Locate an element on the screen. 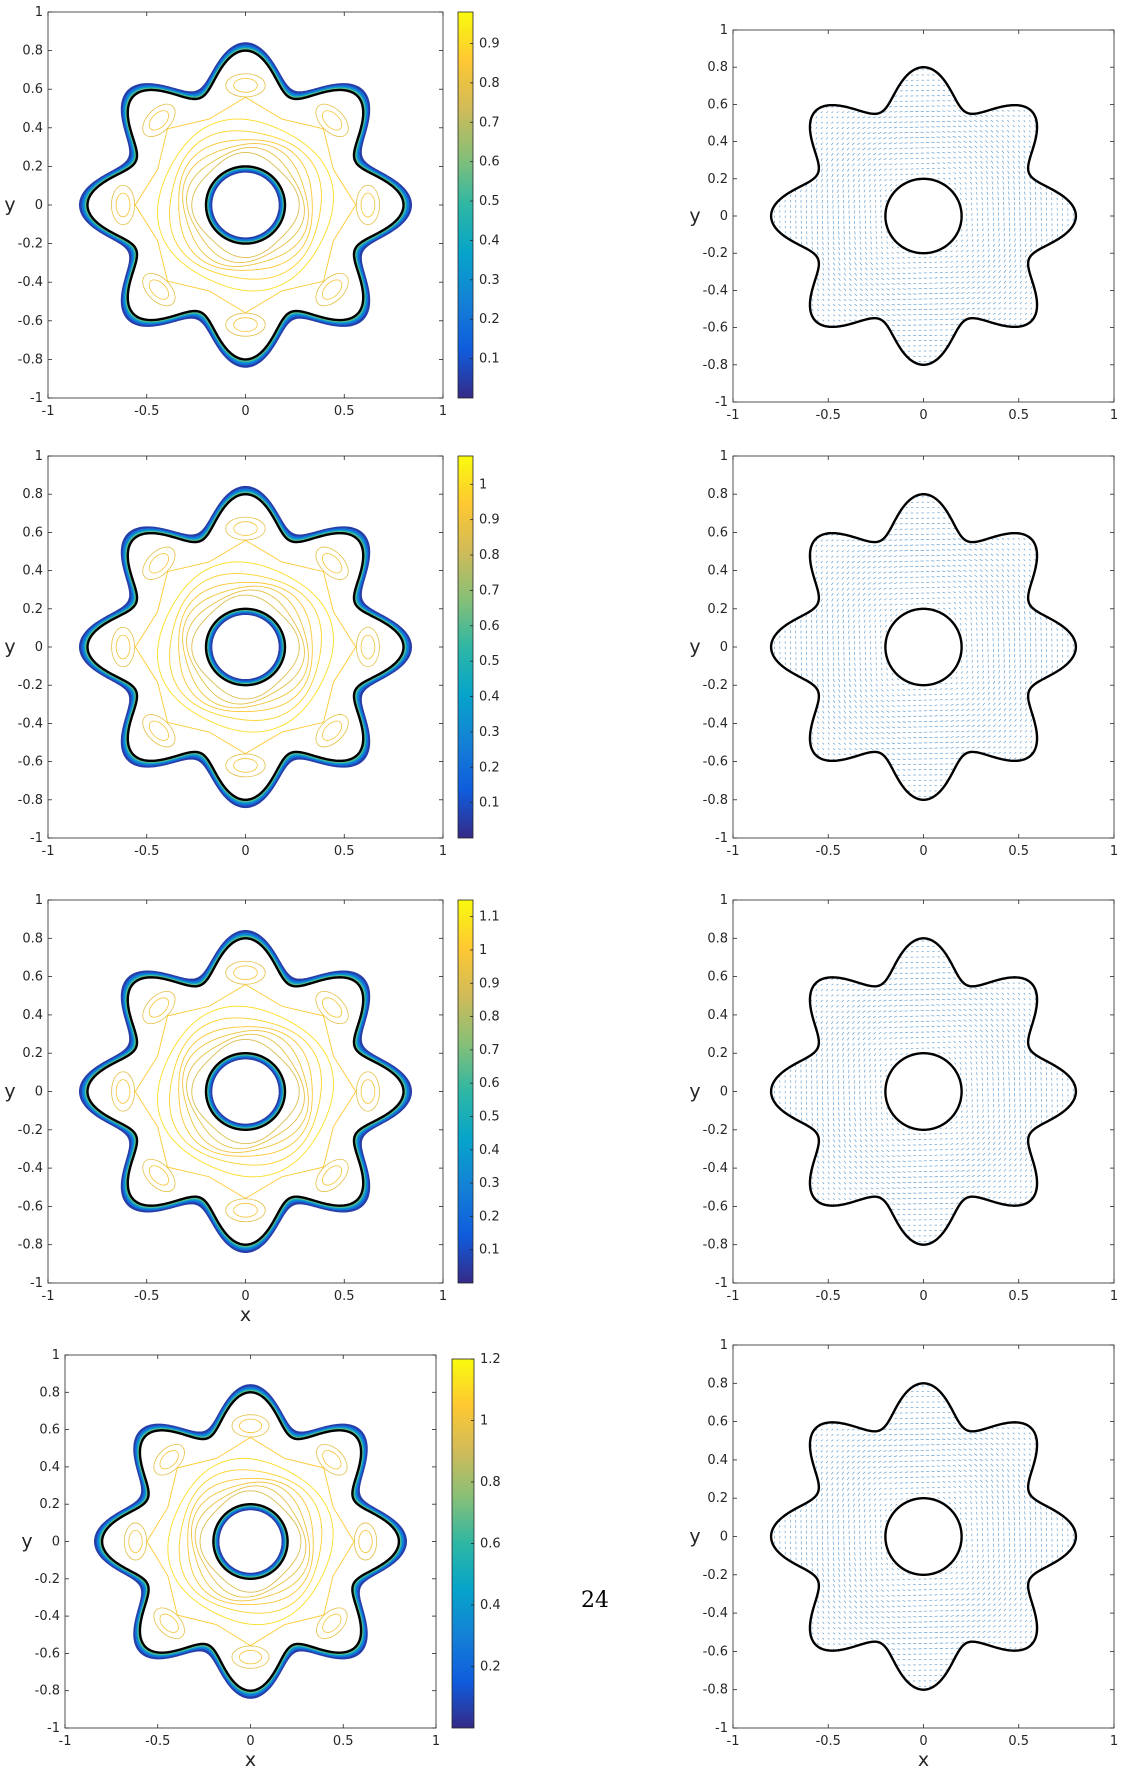 Image resolution: width=1125 pixels, height=1789 pixels. inner-boundary is located at coordinates (923, 647).